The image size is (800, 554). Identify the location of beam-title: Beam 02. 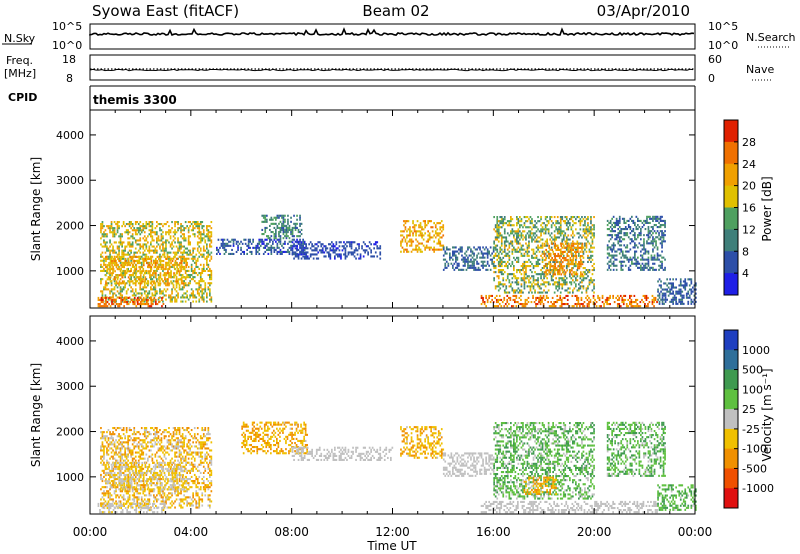
(395, 11).